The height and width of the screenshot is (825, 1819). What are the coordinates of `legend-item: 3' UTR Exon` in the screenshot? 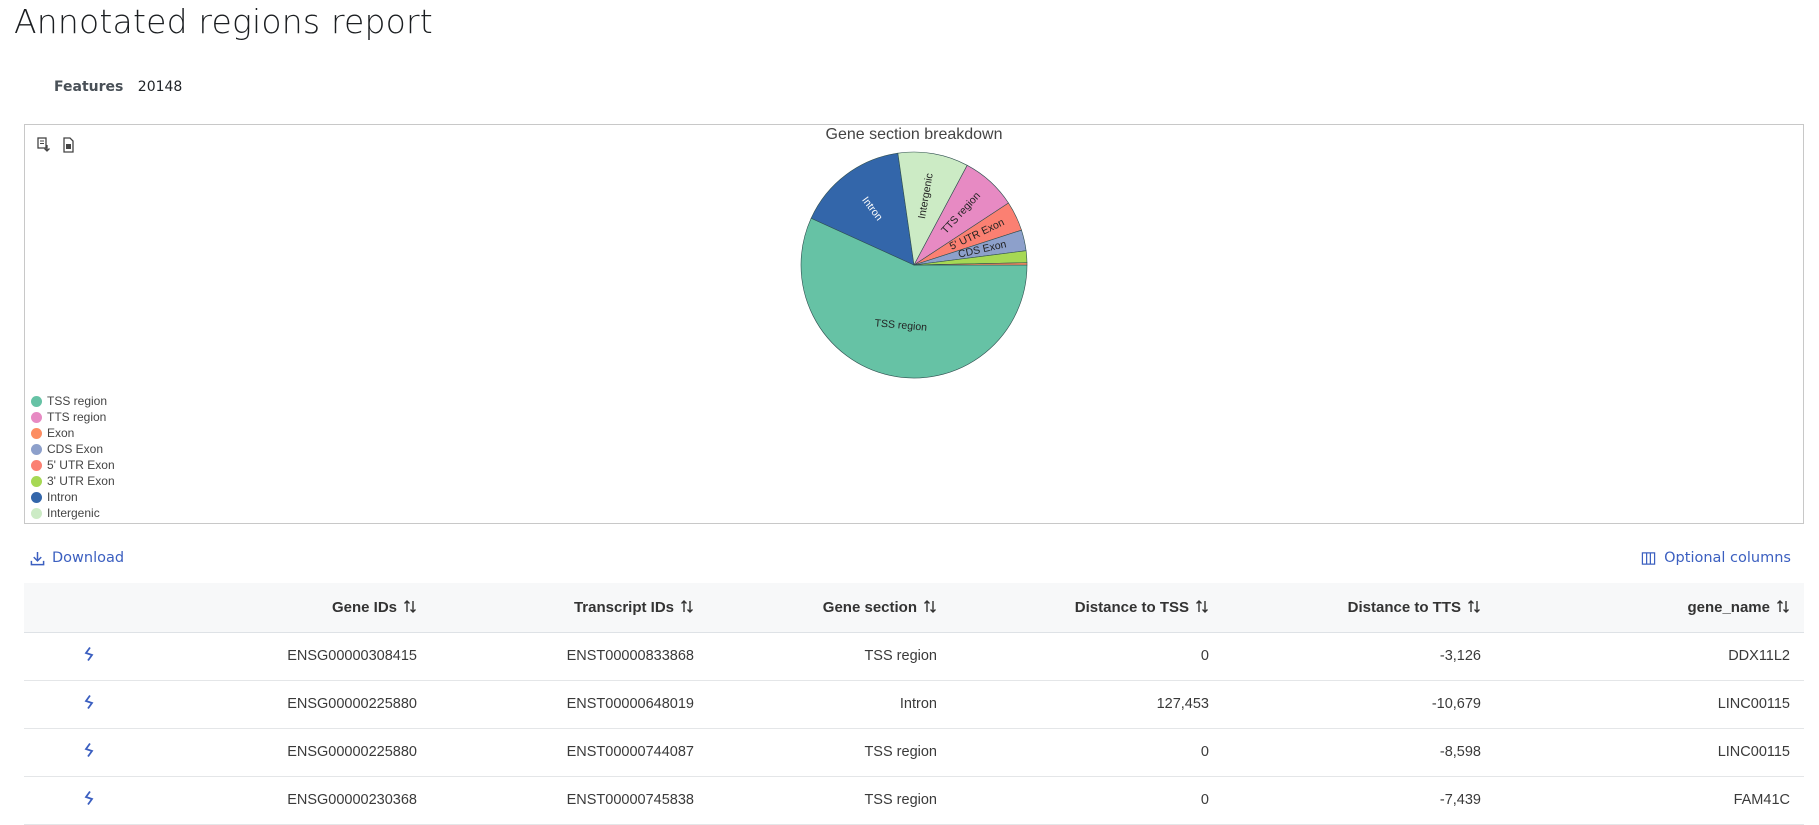 It's located at (73, 481).